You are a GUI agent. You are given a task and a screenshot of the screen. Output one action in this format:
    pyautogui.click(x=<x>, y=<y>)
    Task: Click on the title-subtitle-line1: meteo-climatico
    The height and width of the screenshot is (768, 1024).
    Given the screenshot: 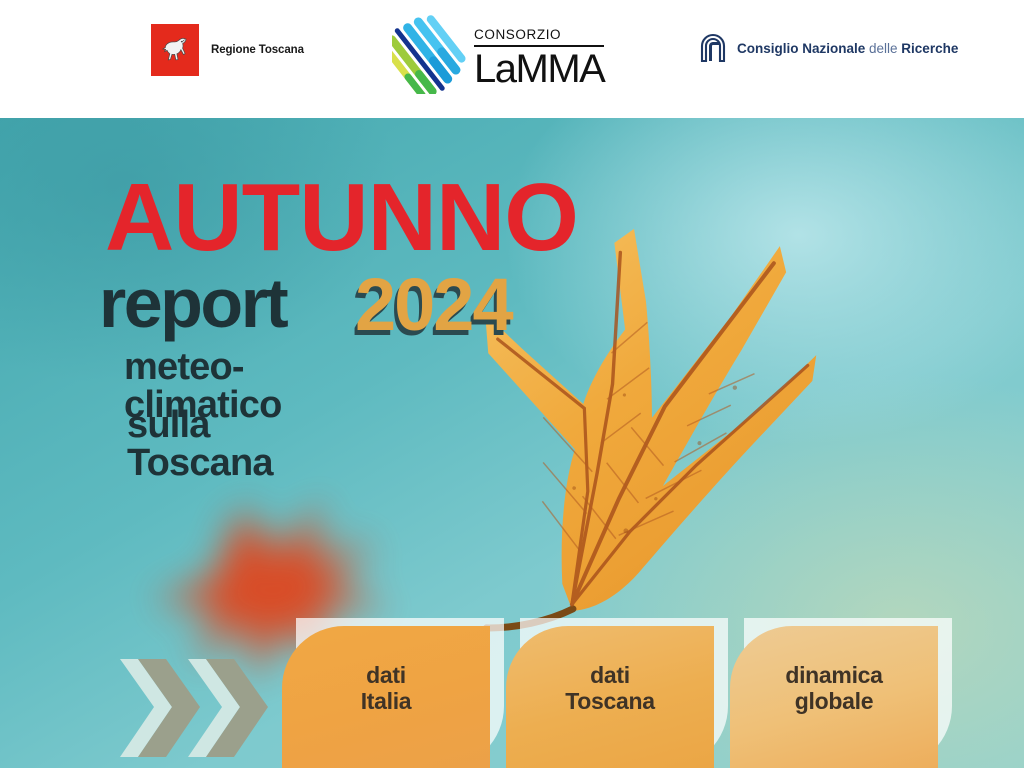 What is the action you would take?
    pyautogui.click(x=203, y=386)
    